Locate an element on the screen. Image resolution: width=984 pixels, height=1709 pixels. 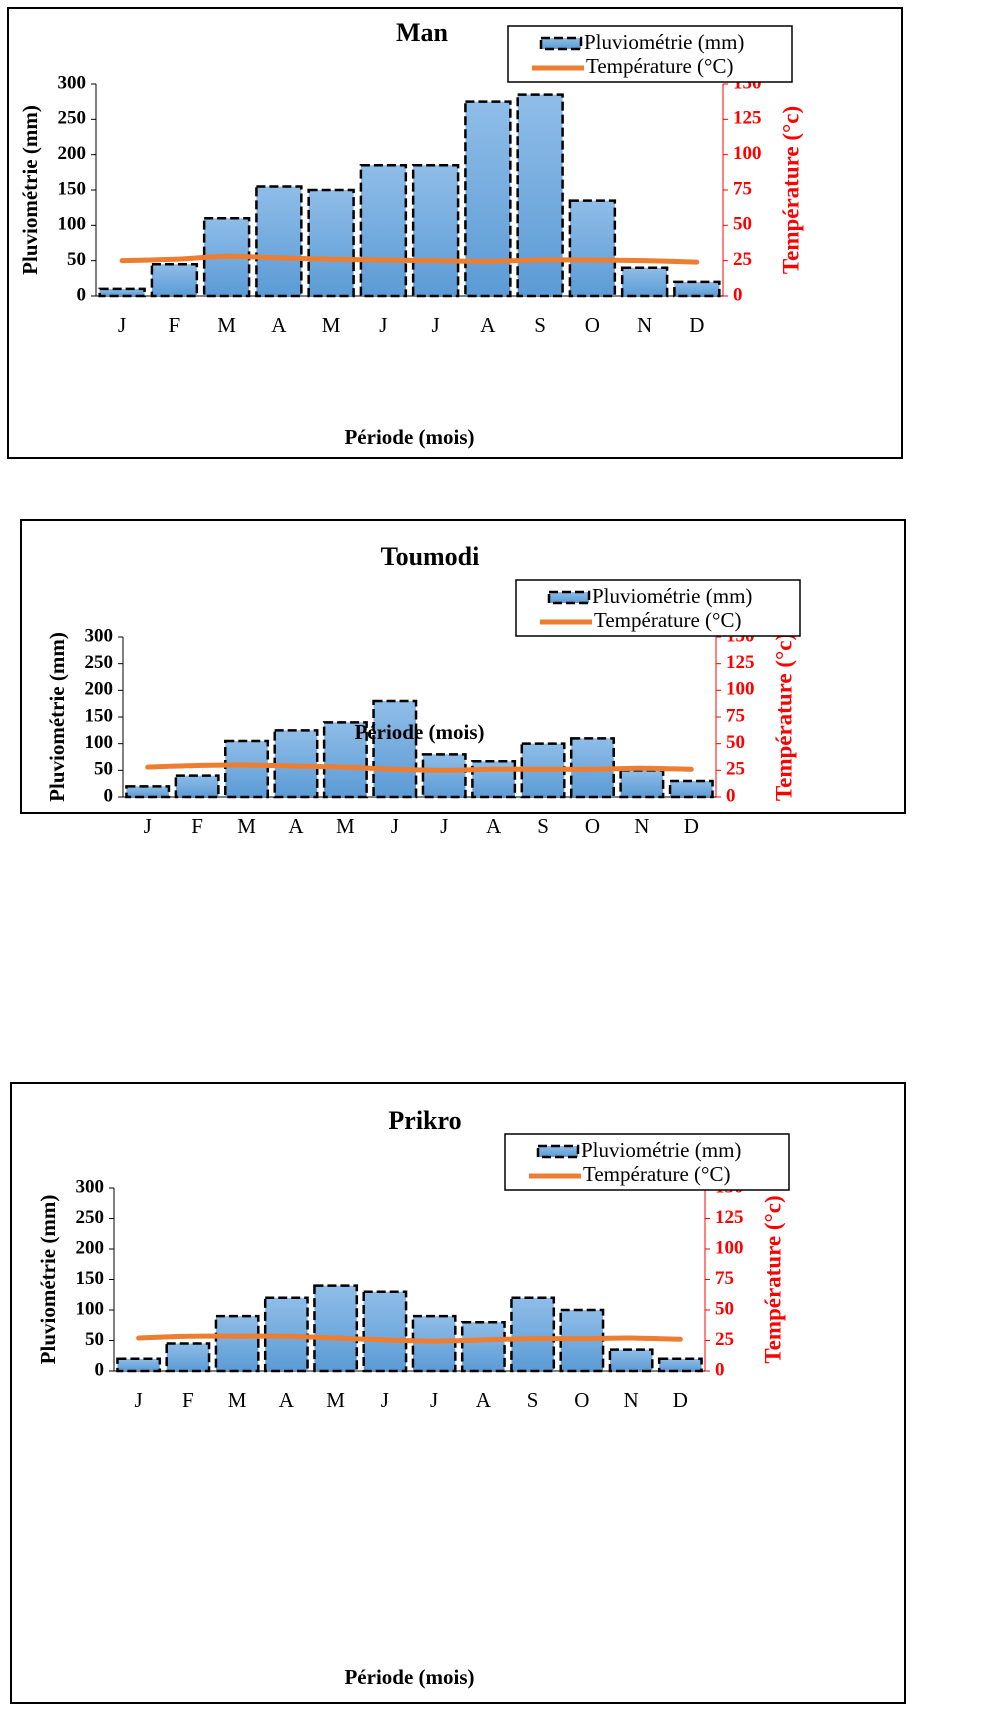
y-tick-label: 200 is located at coordinates (90, 1247).